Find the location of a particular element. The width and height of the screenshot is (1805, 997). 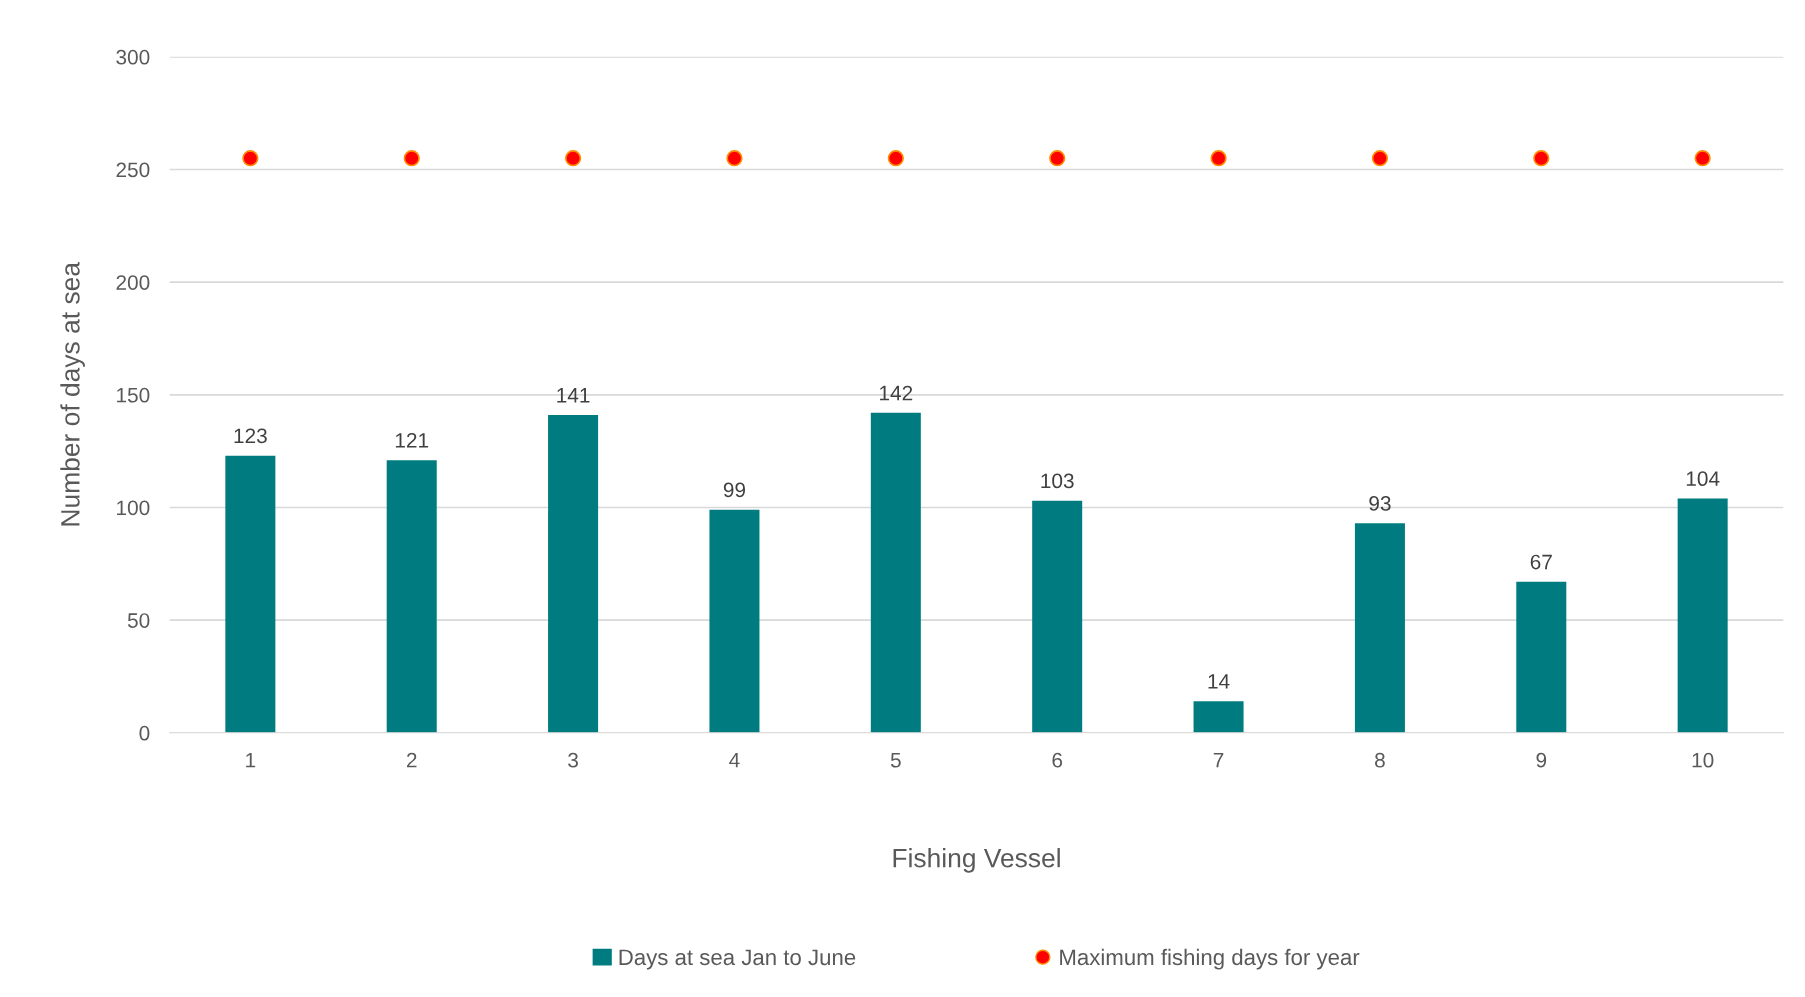

legend-label: Days at sea Jan to June is located at coordinates (737, 959).